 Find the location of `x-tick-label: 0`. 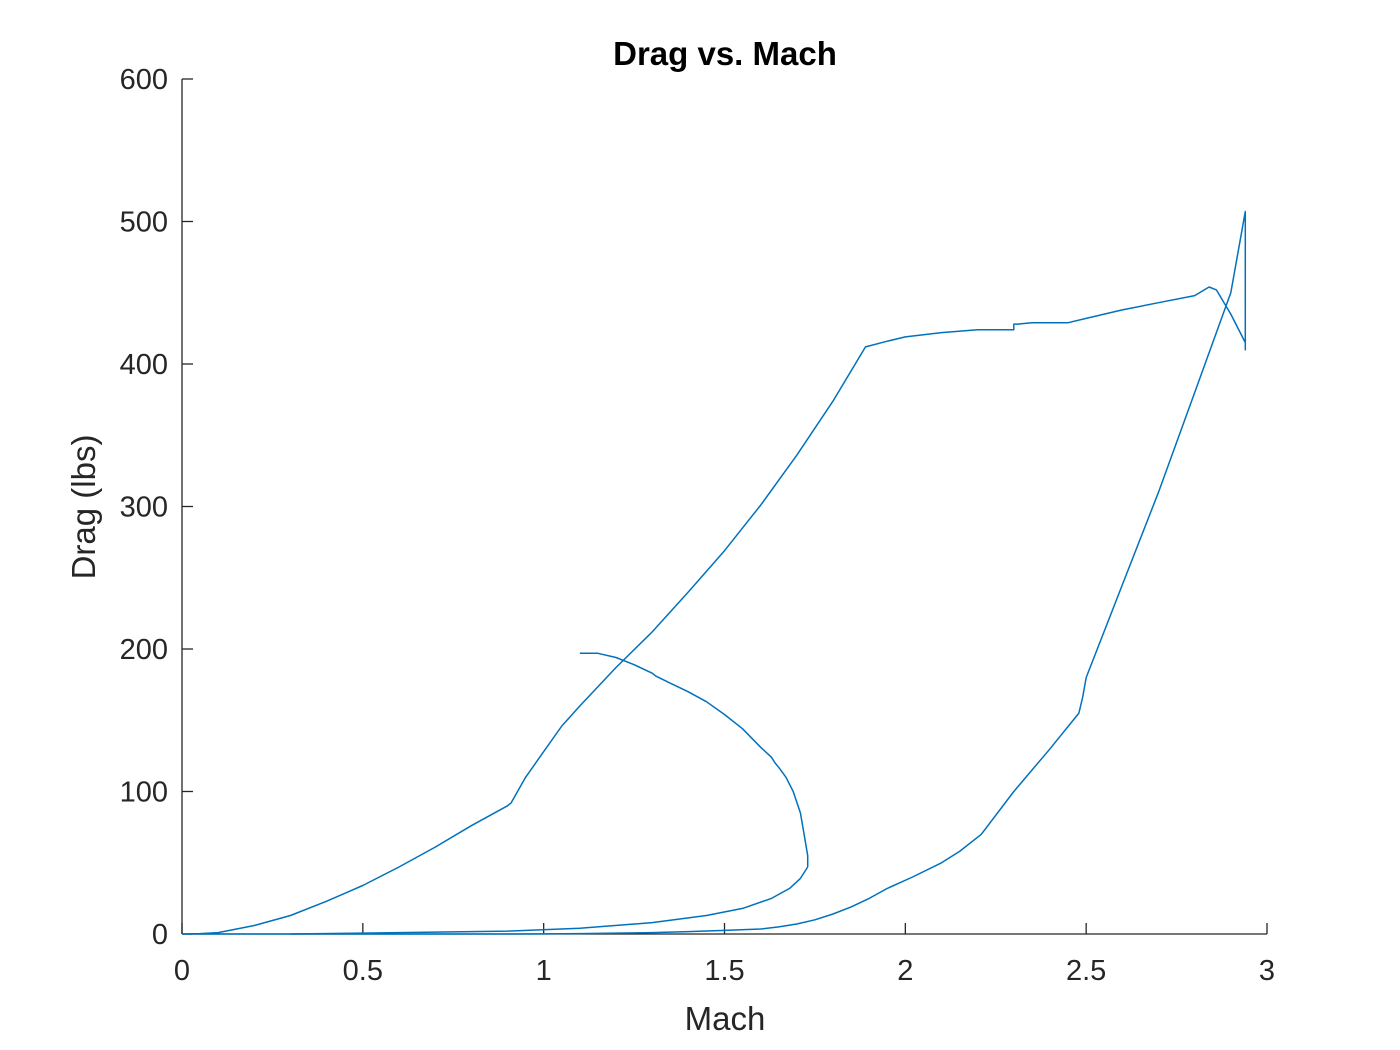

x-tick-label: 0 is located at coordinates (182, 971).